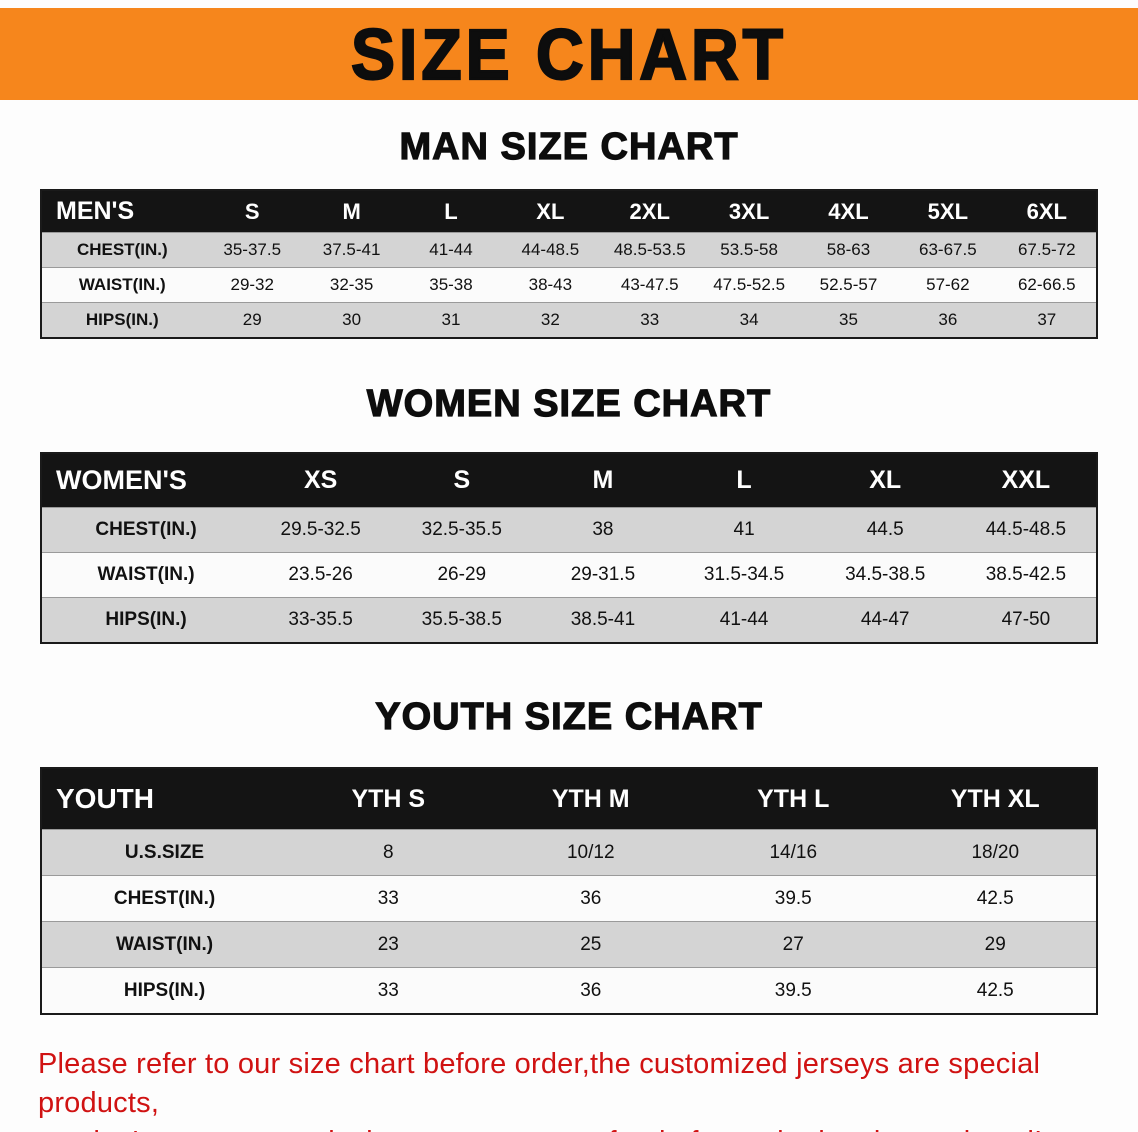 The width and height of the screenshot is (1138, 1132). I want to click on size-value-cell: 10/12, so click(590, 852).